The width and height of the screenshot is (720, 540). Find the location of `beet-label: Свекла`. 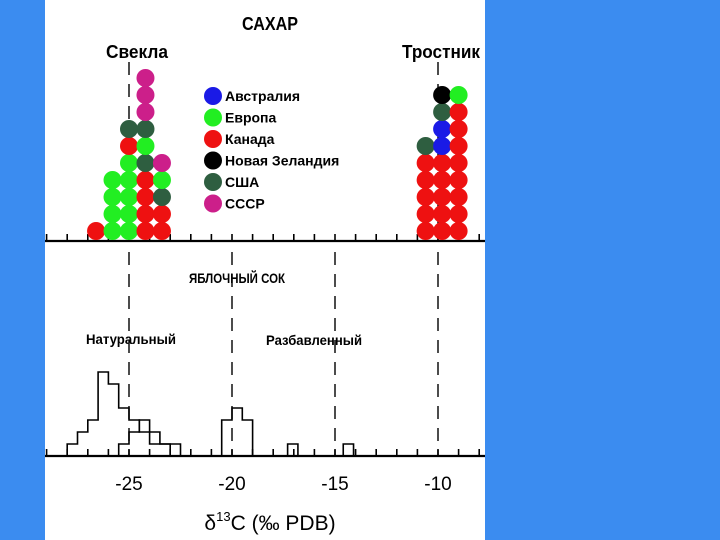

beet-label: Свекла is located at coordinates (137, 52).